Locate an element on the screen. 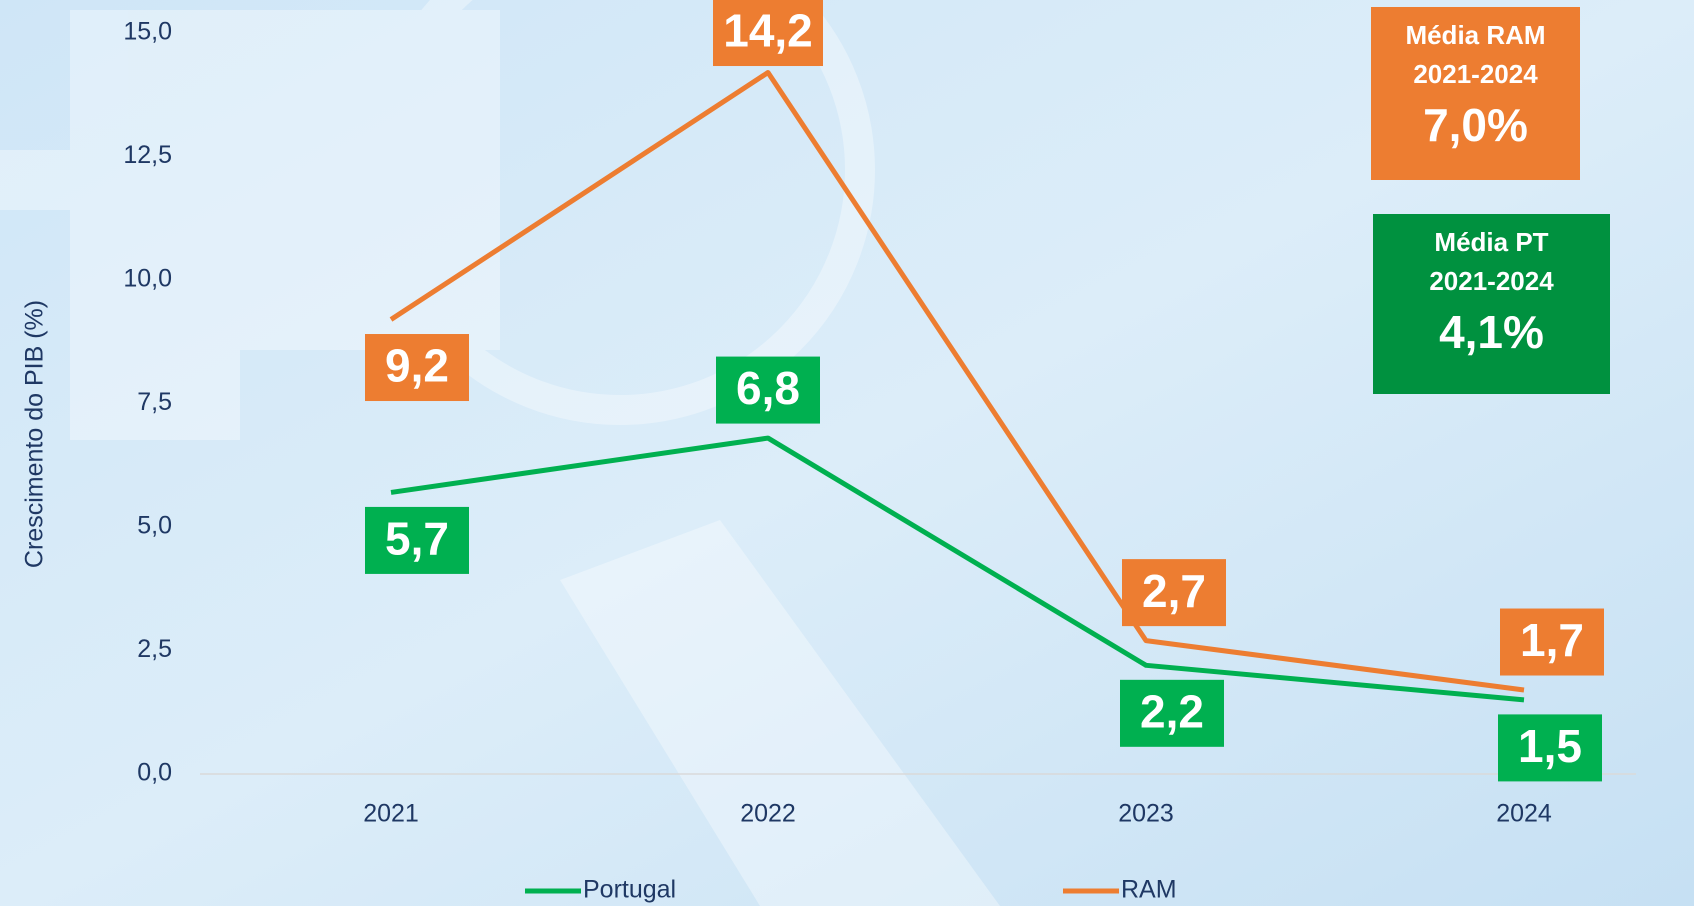  data-label: 9,2 is located at coordinates (417, 366).